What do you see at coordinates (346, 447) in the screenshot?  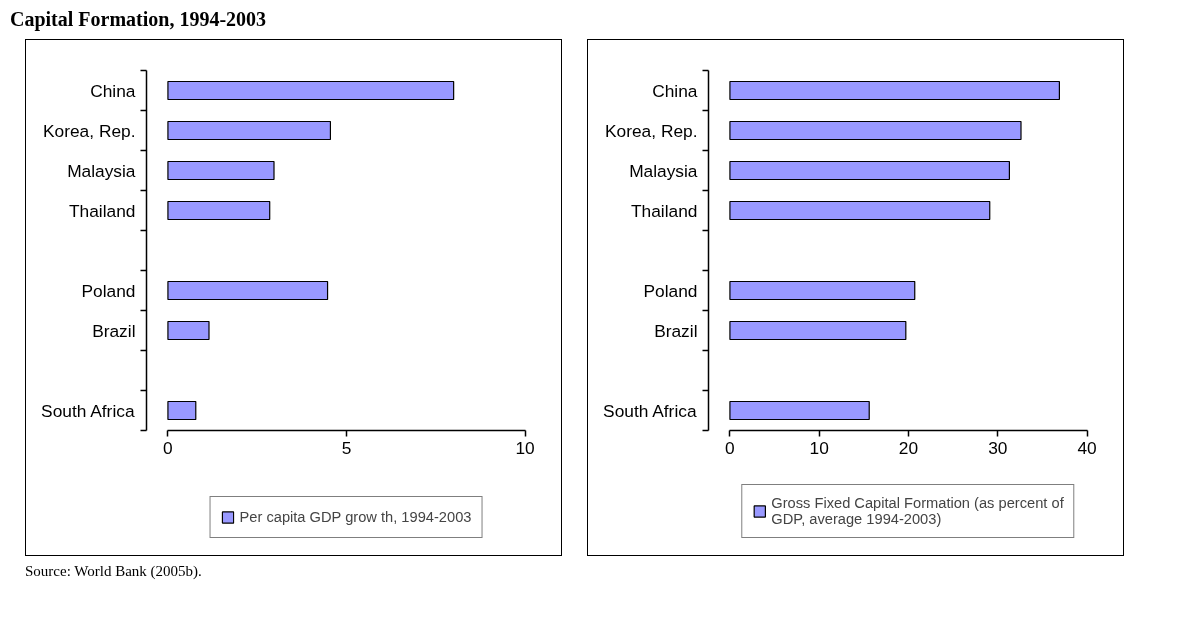 I see `x-tick-label: 5` at bounding box center [346, 447].